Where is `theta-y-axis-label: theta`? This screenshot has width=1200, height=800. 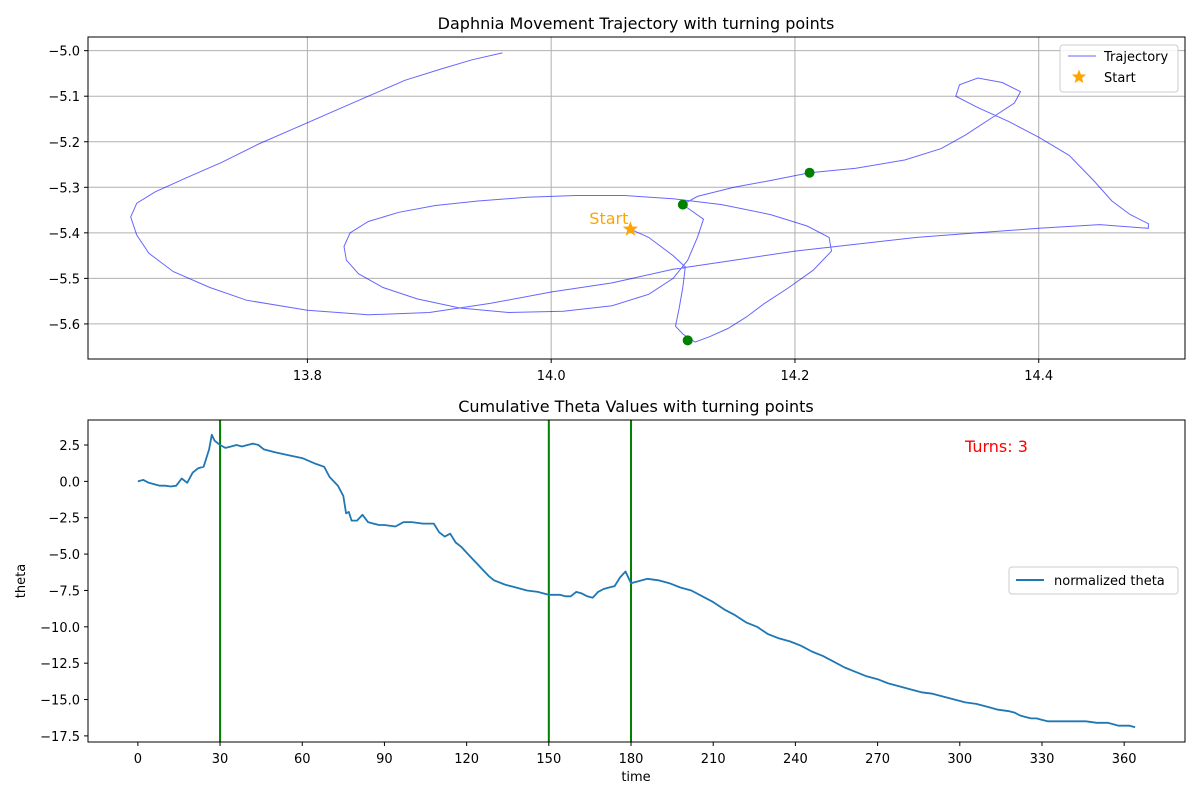 theta-y-axis-label: theta is located at coordinates (21, 581).